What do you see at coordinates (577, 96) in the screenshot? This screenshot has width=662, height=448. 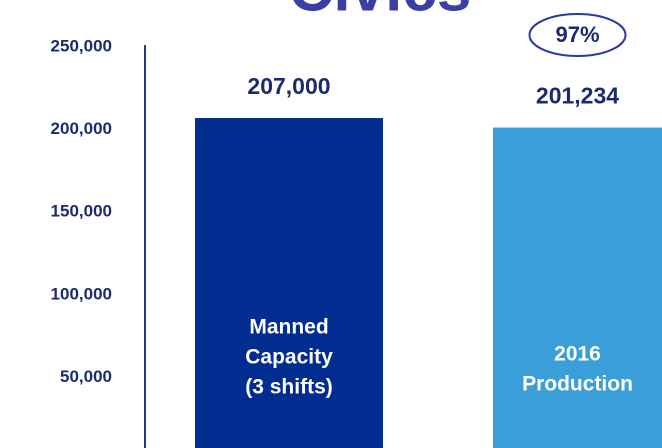 I see `value-label: 201,234` at bounding box center [577, 96].